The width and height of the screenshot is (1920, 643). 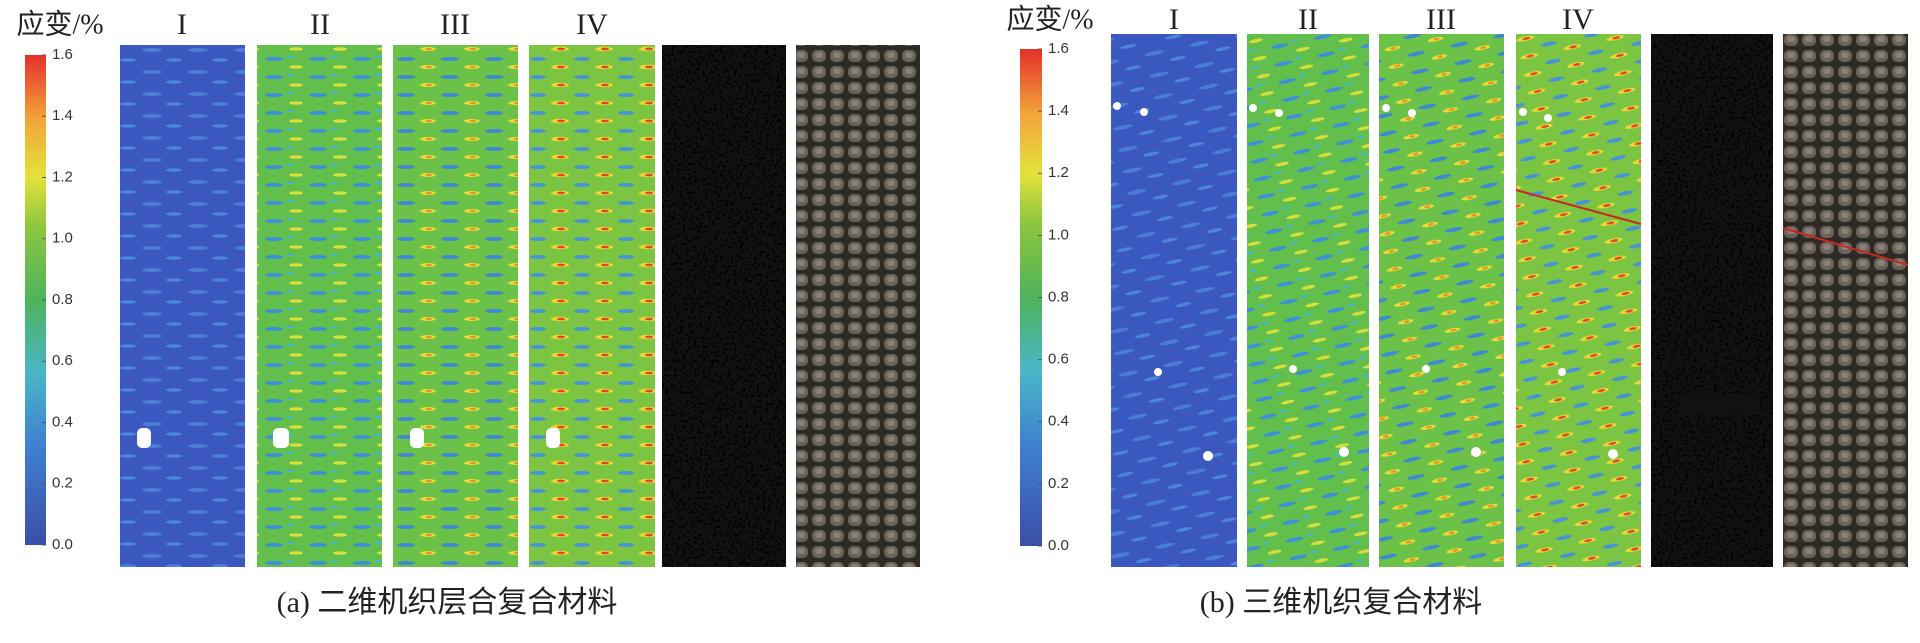 What do you see at coordinates (1720, 405) in the screenshot?
I see `damage-zone` at bounding box center [1720, 405].